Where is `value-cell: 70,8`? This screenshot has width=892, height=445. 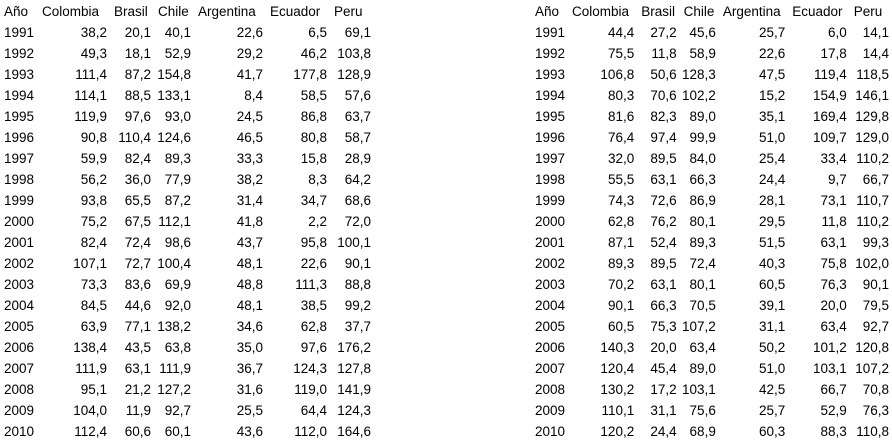
value-cell: 70,8 is located at coordinates (875, 389).